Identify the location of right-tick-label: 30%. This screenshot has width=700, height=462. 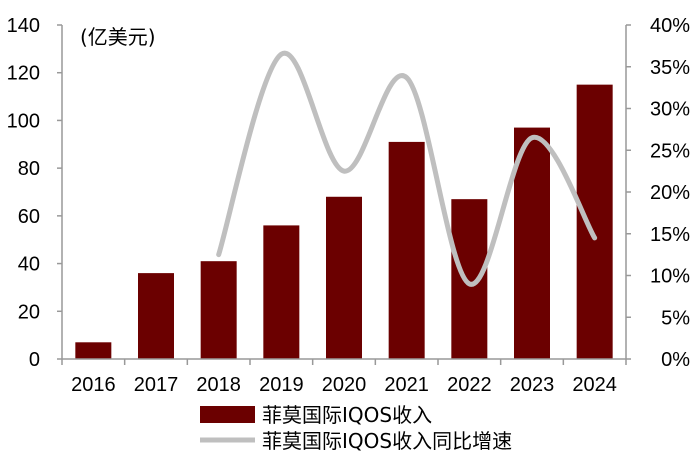
(670, 110).